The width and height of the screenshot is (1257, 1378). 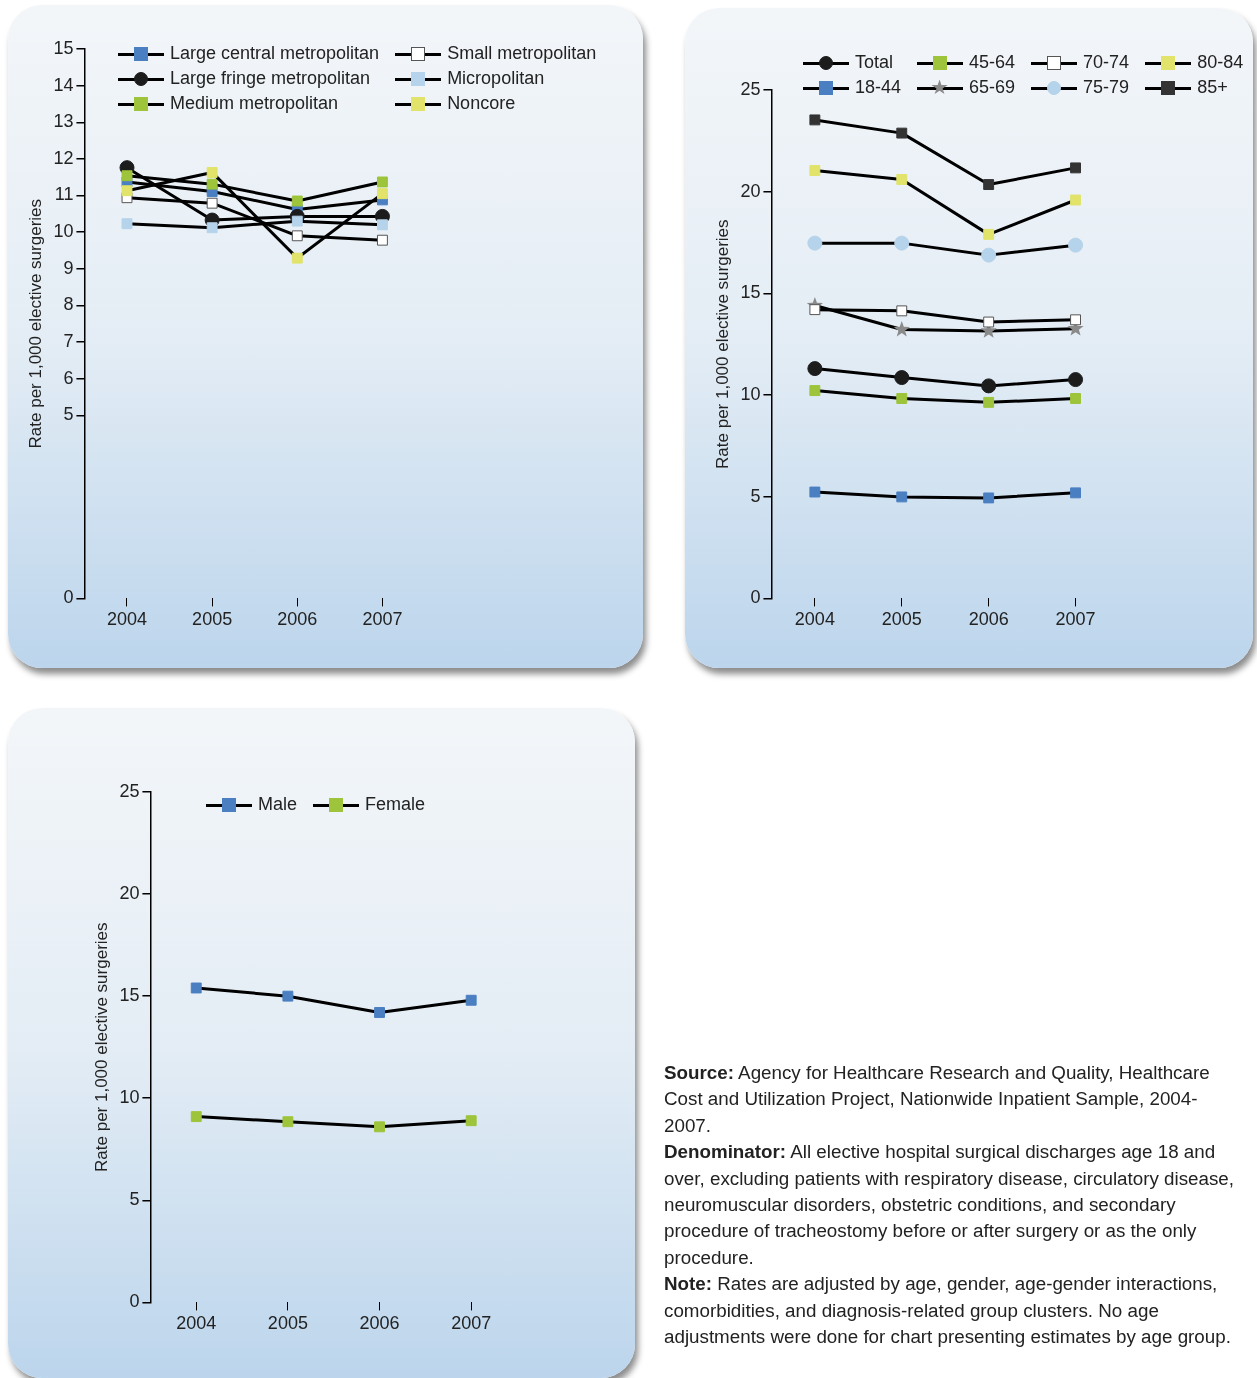 I want to click on x-tick-label: 2007, so click(x=1075, y=619).